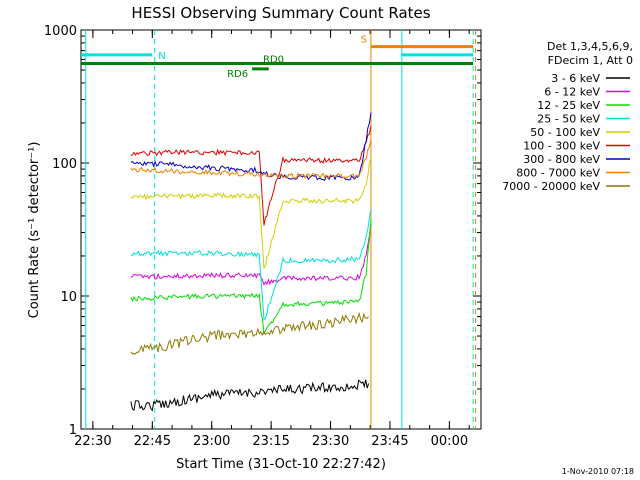 The image size is (640, 480). Describe the element at coordinates (64, 164) in the screenshot. I see `y-tick-label: 100` at that location.